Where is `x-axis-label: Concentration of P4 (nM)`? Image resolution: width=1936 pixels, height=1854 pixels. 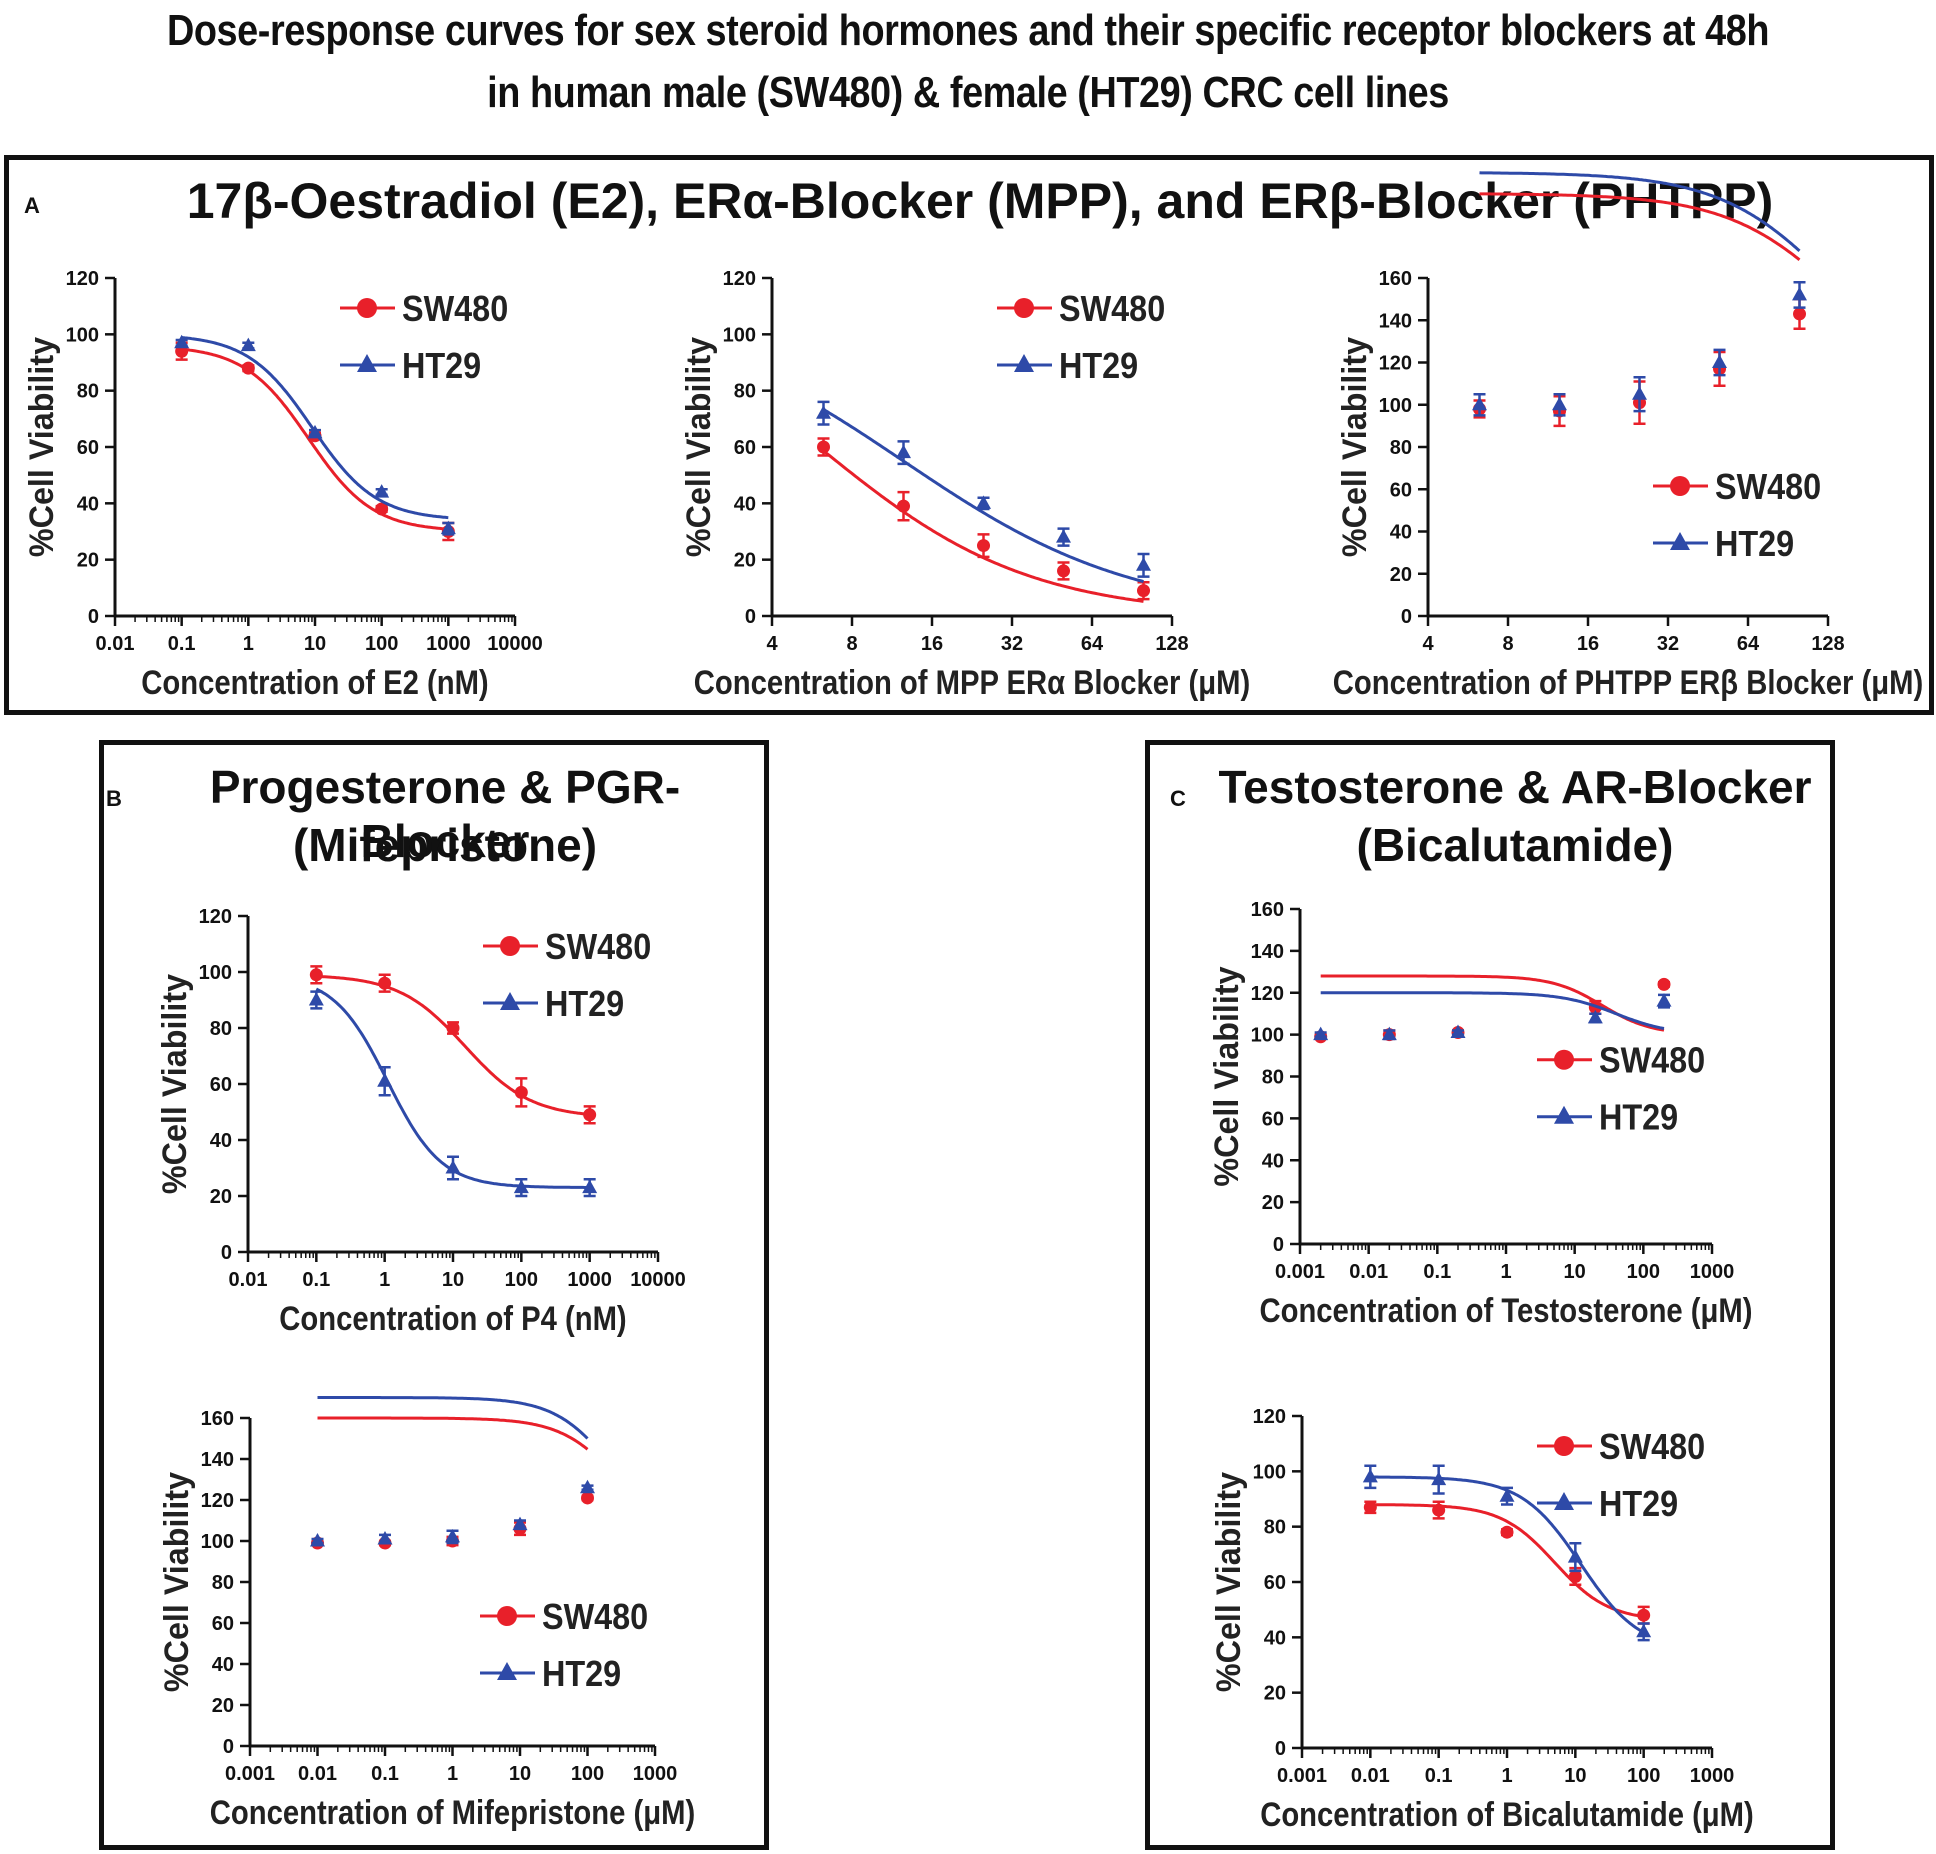 x-axis-label: Concentration of P4 (nM) is located at coordinates (452, 1318).